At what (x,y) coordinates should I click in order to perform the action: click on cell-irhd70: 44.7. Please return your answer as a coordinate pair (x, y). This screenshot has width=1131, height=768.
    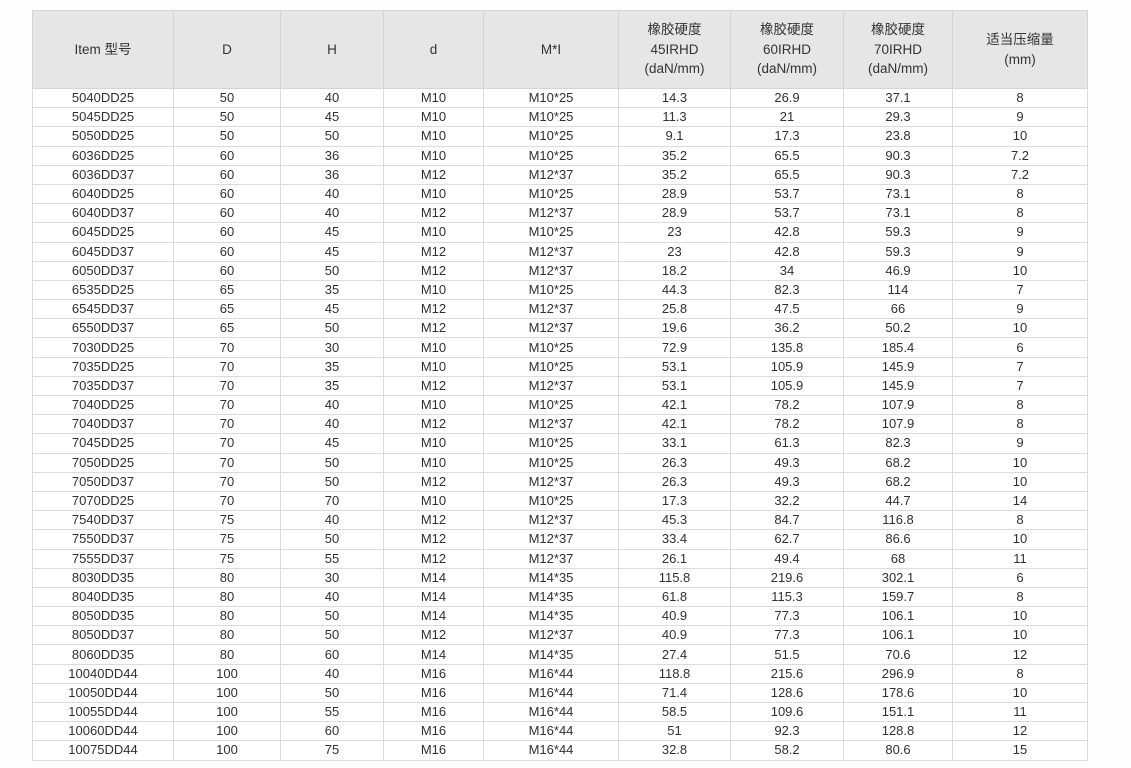
    Looking at the image, I should click on (898, 501).